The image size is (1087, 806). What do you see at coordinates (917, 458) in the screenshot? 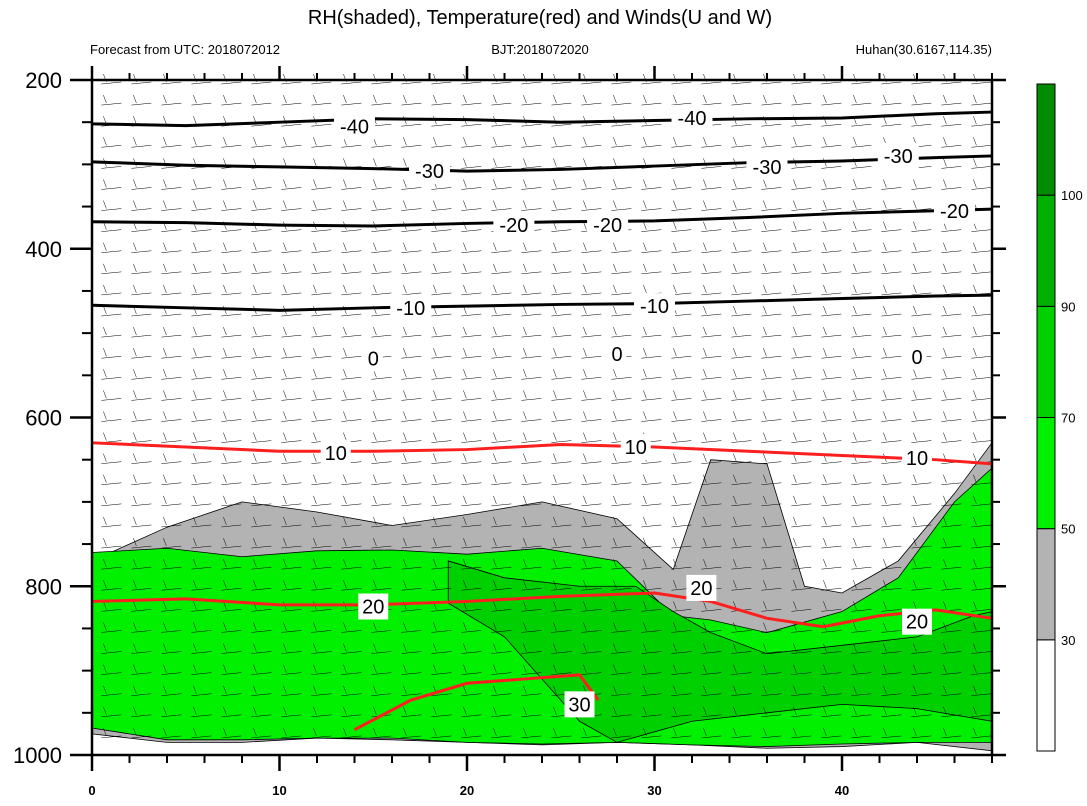
I see `contour-label-box` at bounding box center [917, 458].